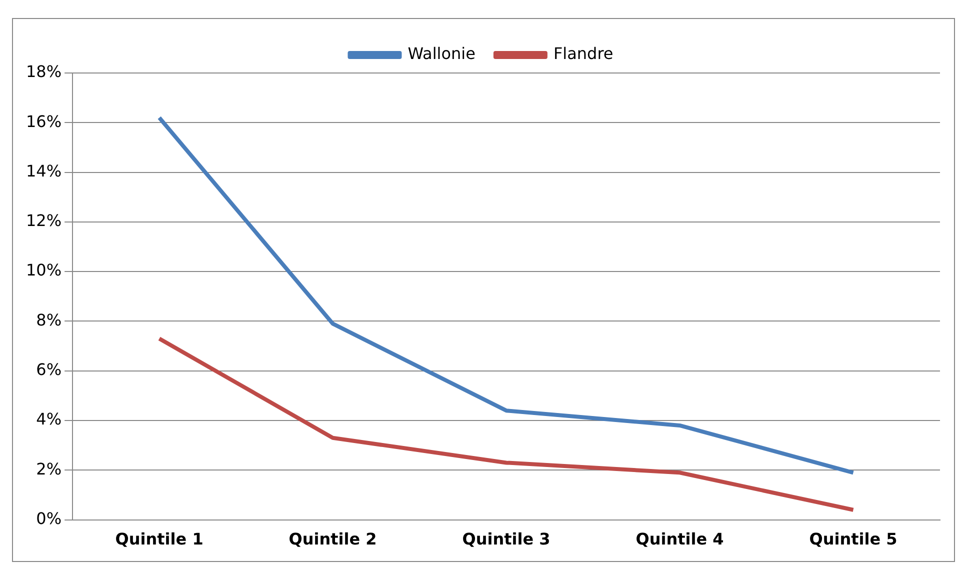 This screenshot has height=564, width=957. I want to click on y-tick-label: 18%, so click(44, 72).